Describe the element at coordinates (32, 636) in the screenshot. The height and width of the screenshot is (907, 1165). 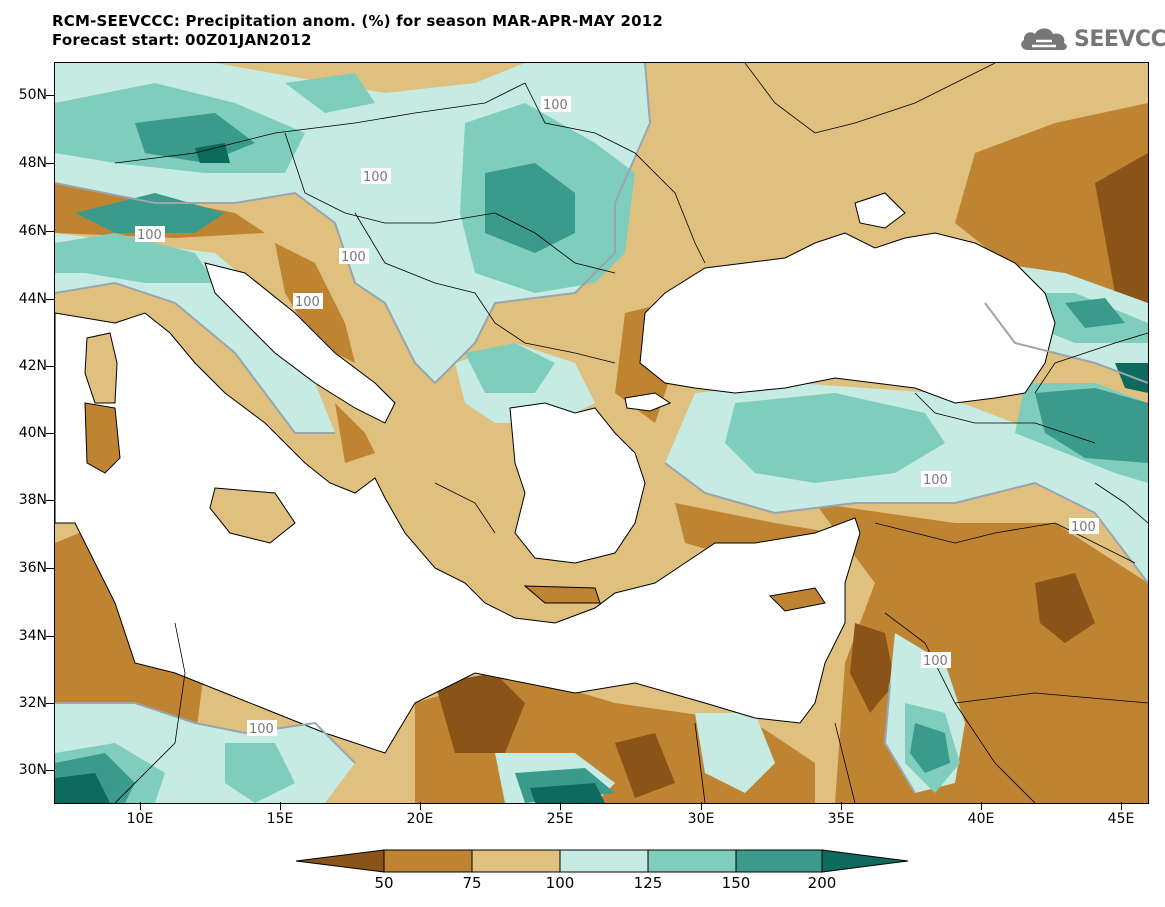
I see `lat-label: 34N` at that location.